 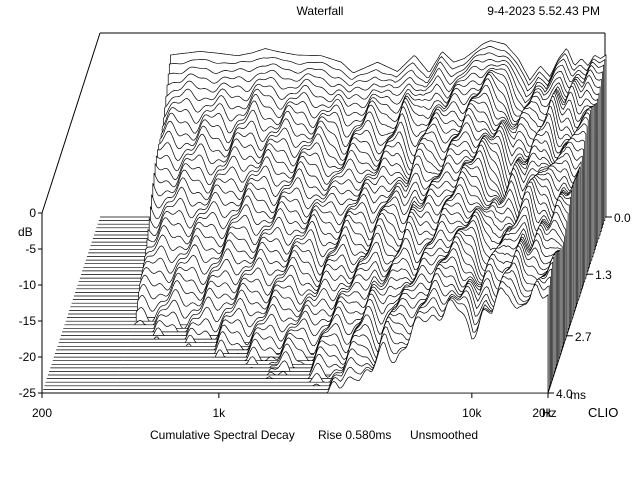 I want to click on z-axis-unit-label: ms, so click(x=578, y=395).